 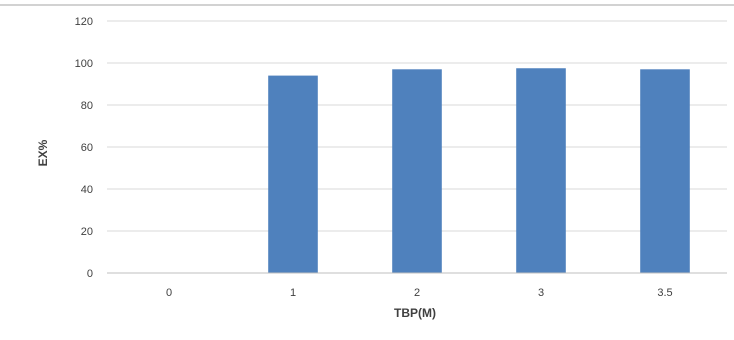 What do you see at coordinates (87, 232) in the screenshot?
I see `y-tick-label: 20` at bounding box center [87, 232].